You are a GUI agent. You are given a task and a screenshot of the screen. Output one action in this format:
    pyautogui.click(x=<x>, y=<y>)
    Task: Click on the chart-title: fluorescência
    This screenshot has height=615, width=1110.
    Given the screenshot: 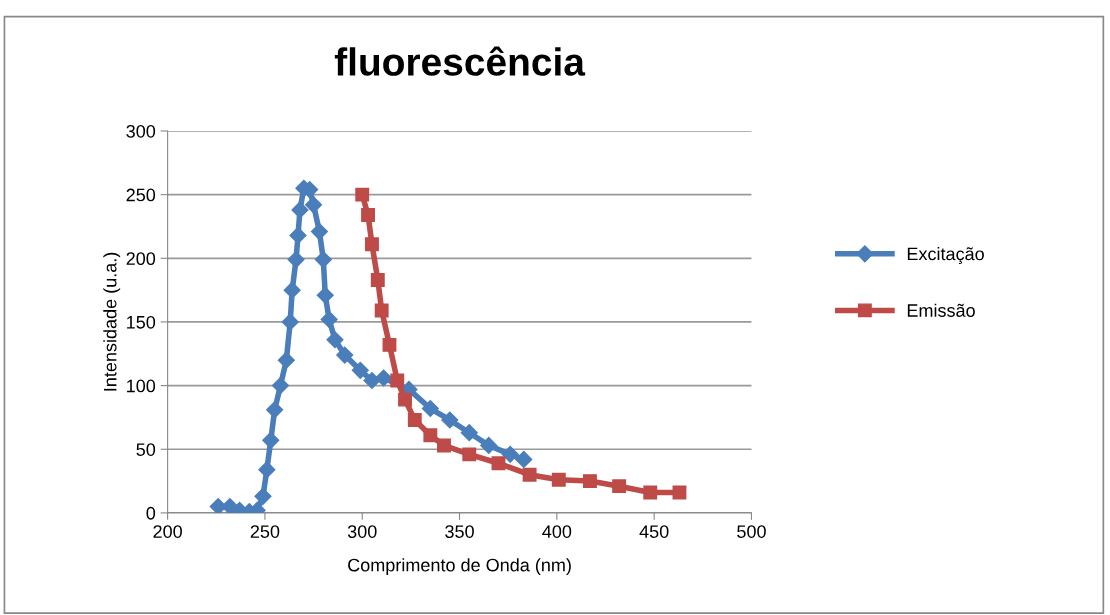 What is the action you would take?
    pyautogui.click(x=460, y=61)
    